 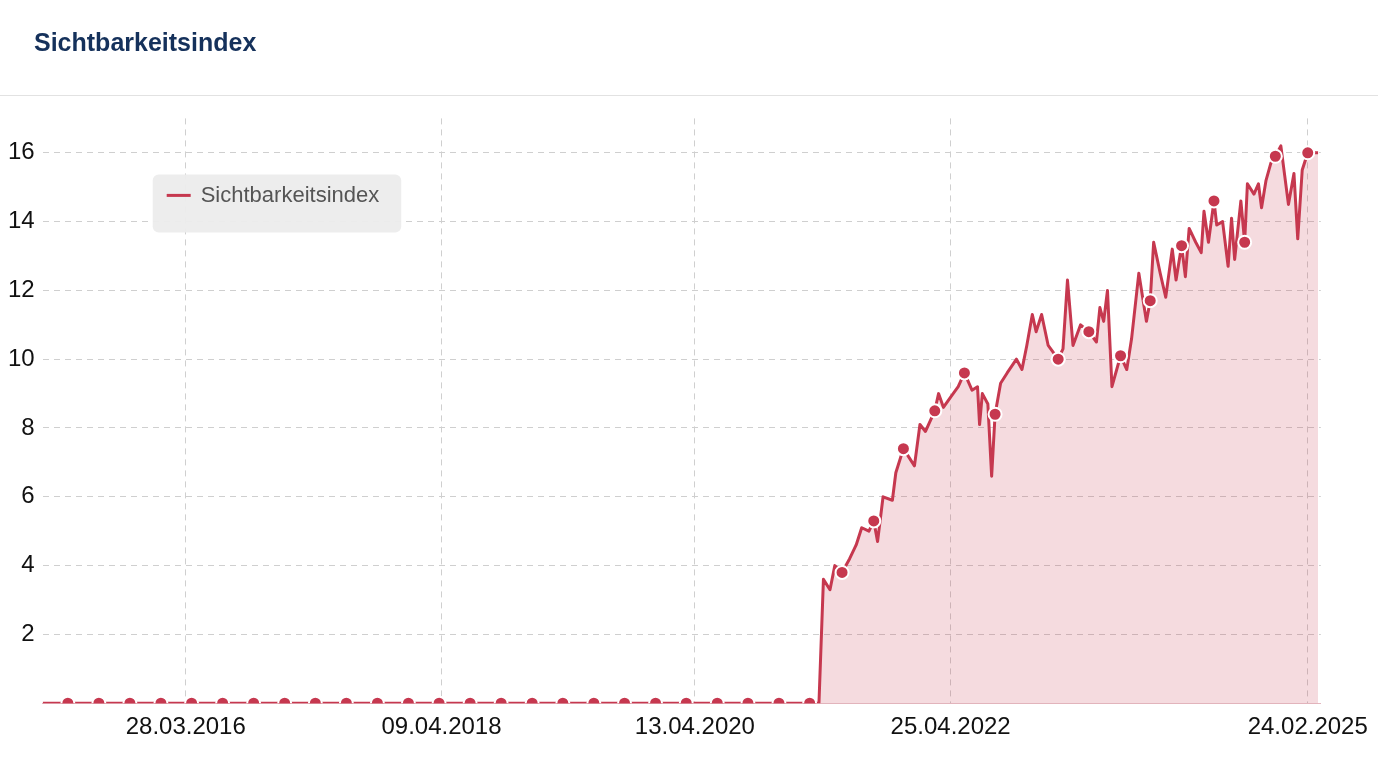 I want to click on y-tick-label: 16, so click(x=21, y=151).